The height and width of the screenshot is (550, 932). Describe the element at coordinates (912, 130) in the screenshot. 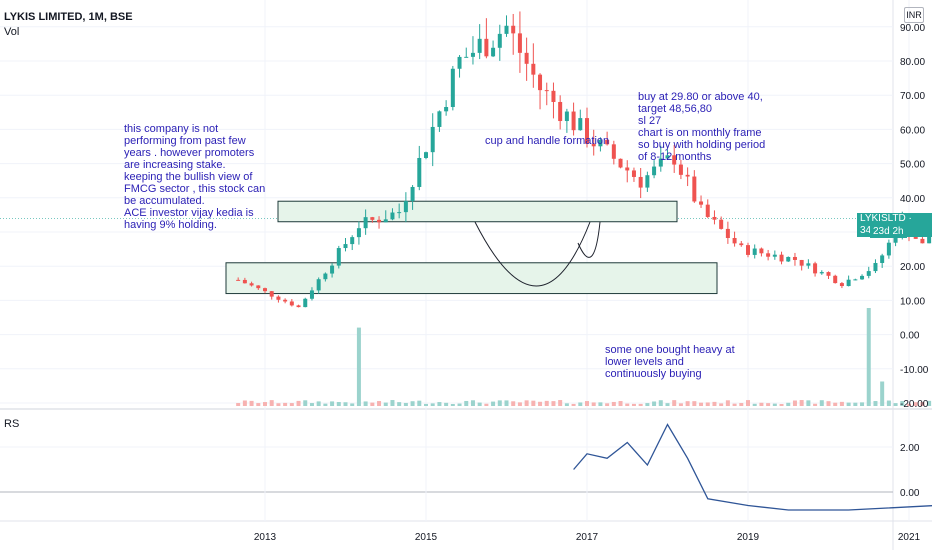

I see `price-tick-label: 60.00` at that location.